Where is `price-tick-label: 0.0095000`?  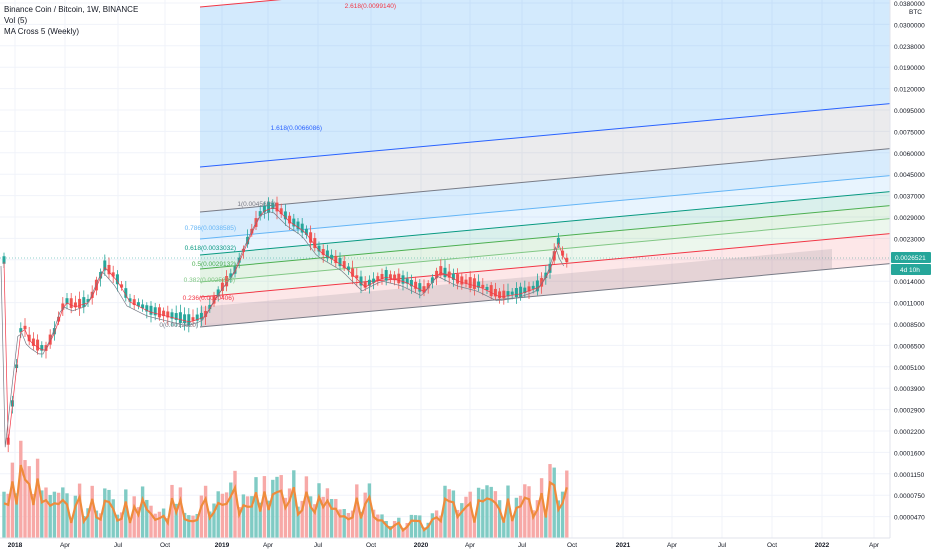 price-tick-label: 0.0095000 is located at coordinates (909, 111).